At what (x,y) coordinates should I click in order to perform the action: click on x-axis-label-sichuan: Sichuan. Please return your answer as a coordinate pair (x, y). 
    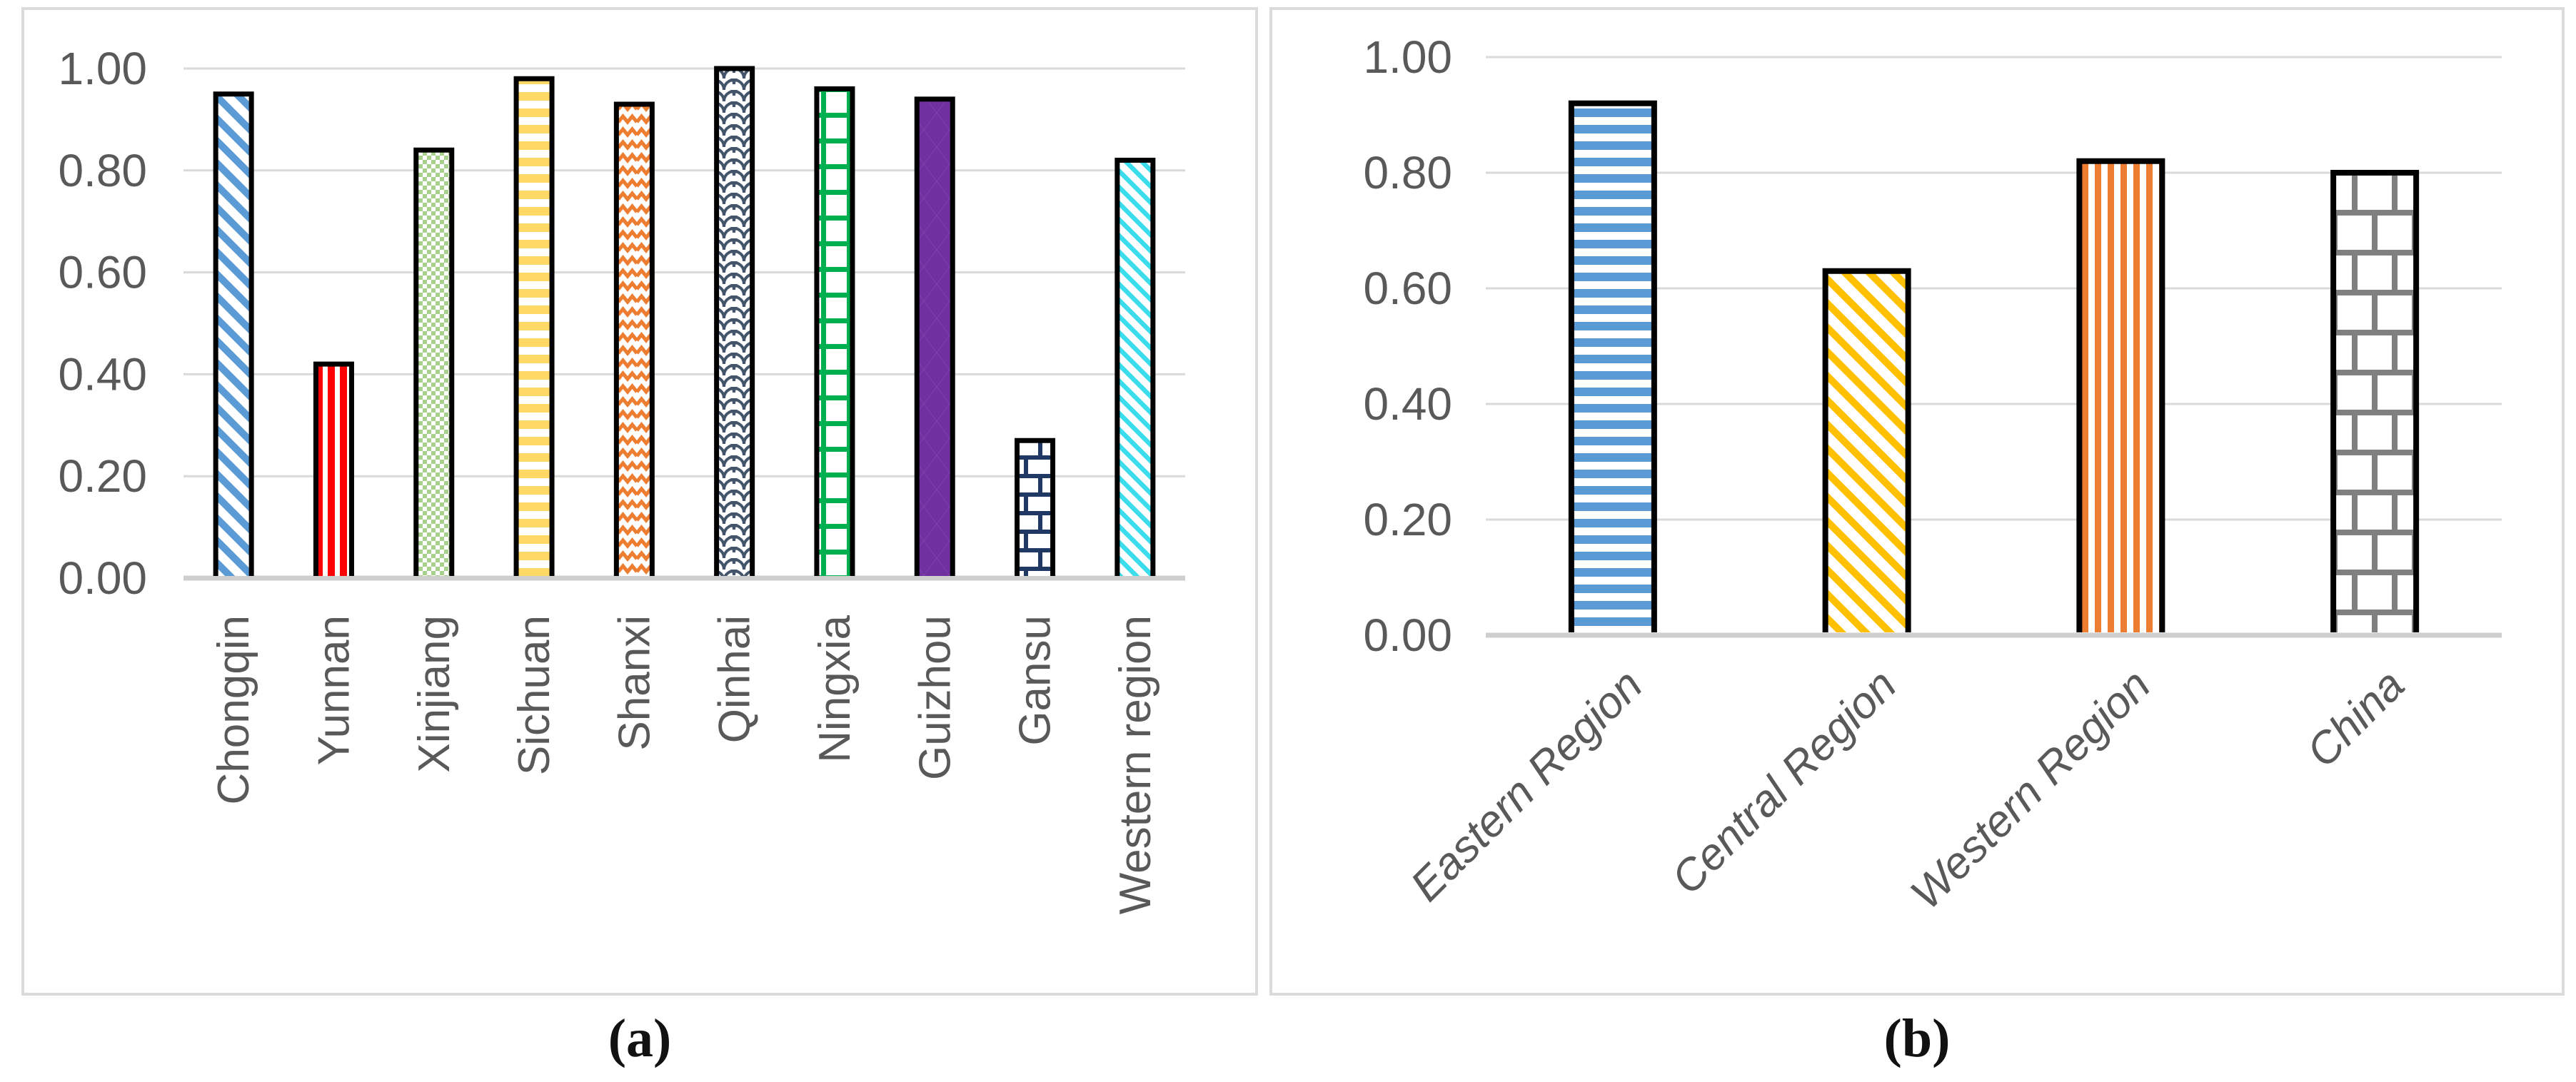
    Looking at the image, I should click on (534, 695).